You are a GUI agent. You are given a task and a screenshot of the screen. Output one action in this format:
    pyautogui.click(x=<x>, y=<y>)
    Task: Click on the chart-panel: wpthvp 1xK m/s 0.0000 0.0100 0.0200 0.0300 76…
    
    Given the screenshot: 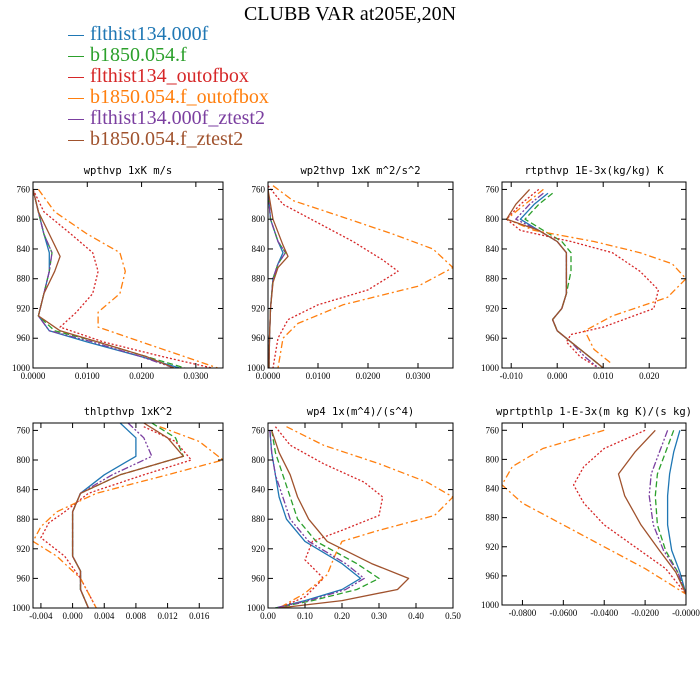 What is the action you would take?
    pyautogui.click(x=118, y=273)
    